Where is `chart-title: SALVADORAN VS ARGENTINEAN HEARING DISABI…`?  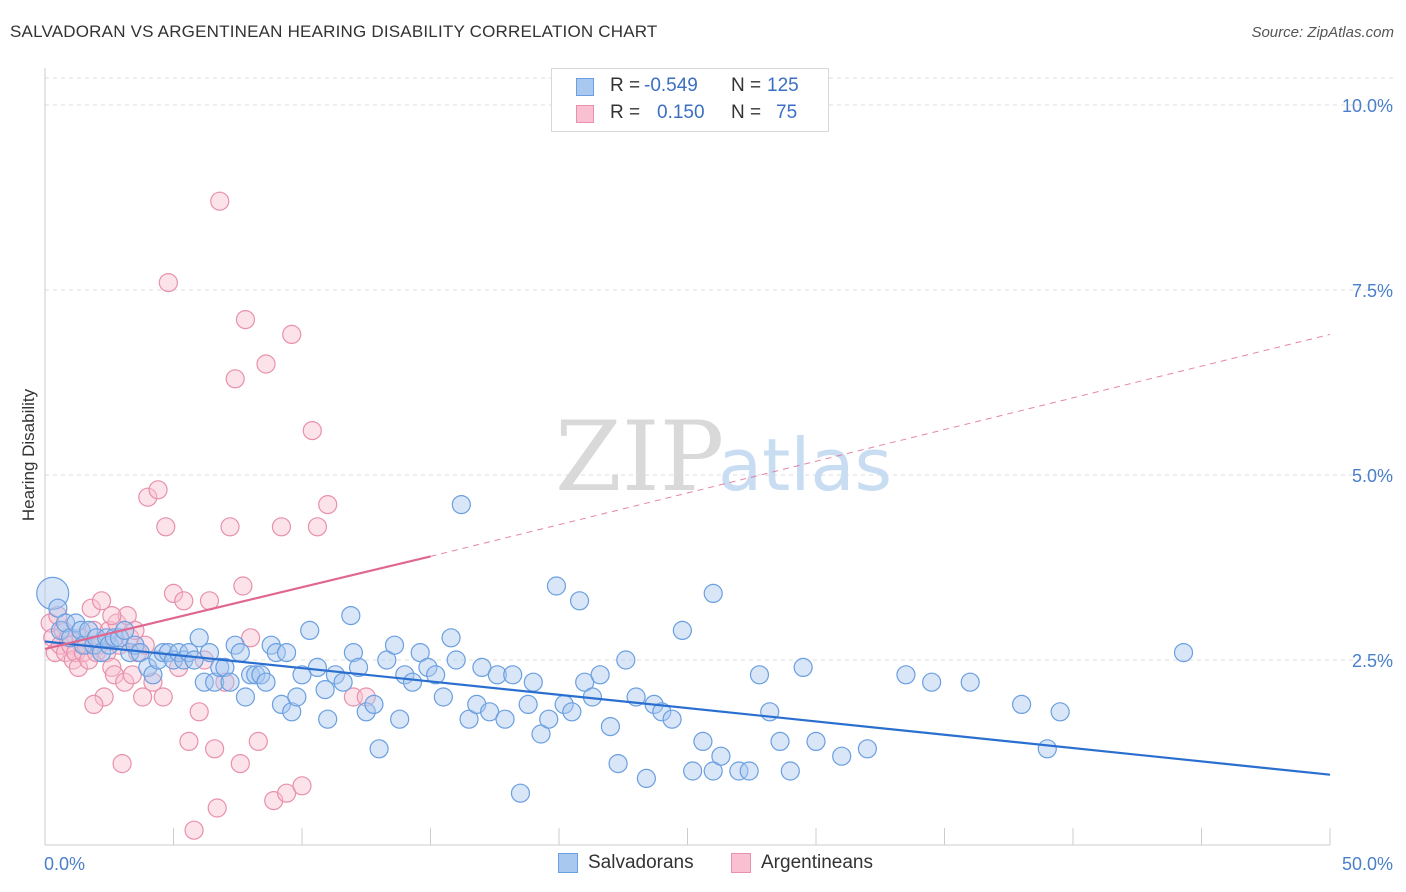 chart-title: SALVADORAN VS ARGENTINEAN HEARING DISABI… is located at coordinates (334, 31).